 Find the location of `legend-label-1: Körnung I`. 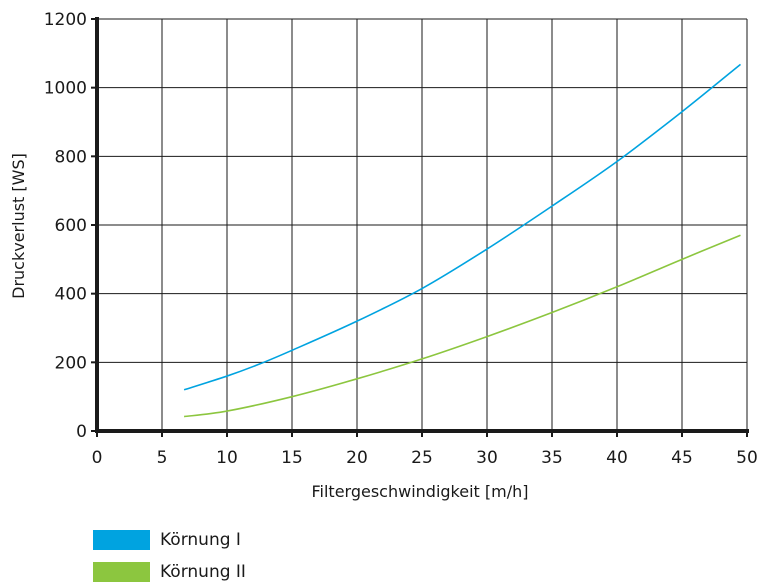

legend-label-1: Körnung I is located at coordinates (200, 540).